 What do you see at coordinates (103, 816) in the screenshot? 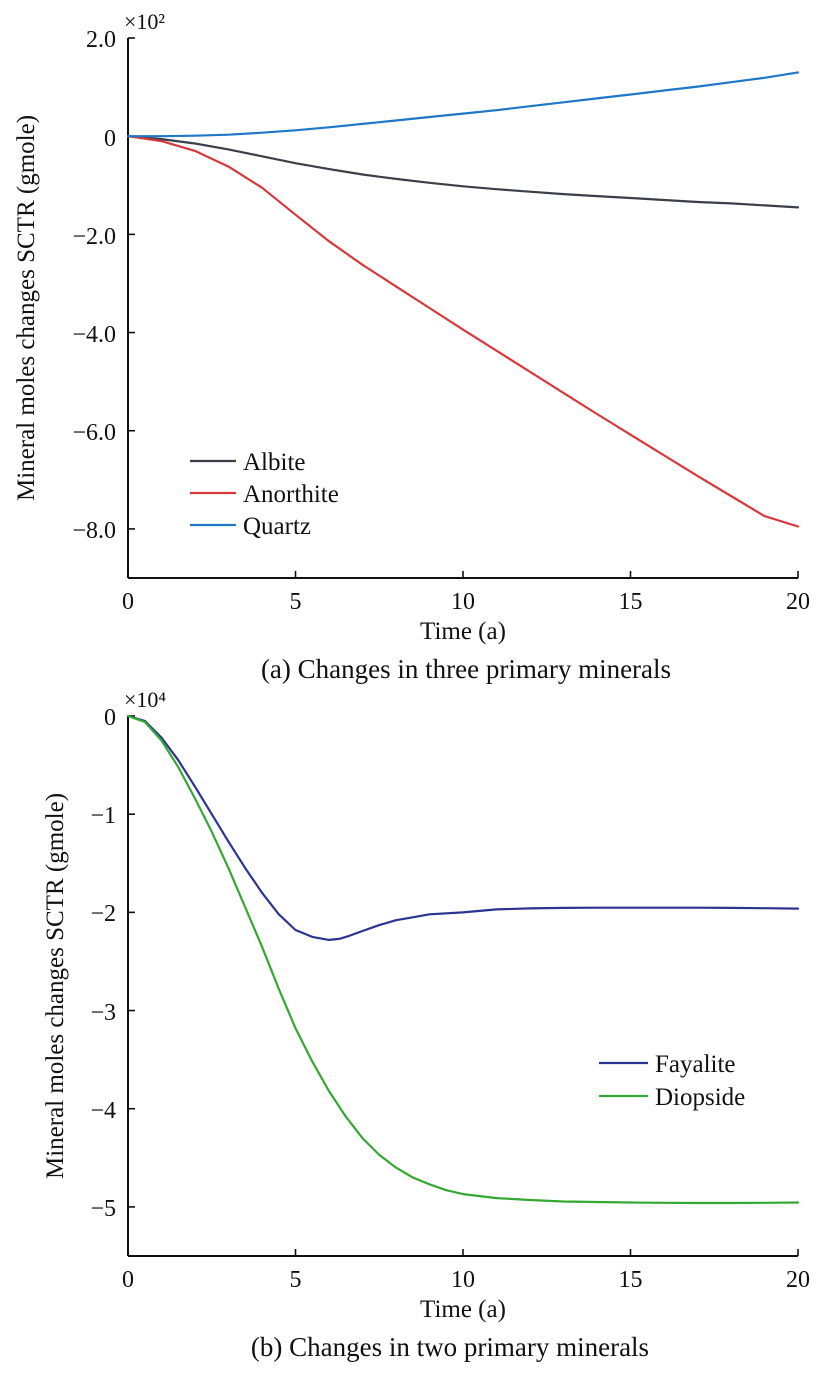
I see `panel-b-ytick-label: −1` at bounding box center [103, 816].